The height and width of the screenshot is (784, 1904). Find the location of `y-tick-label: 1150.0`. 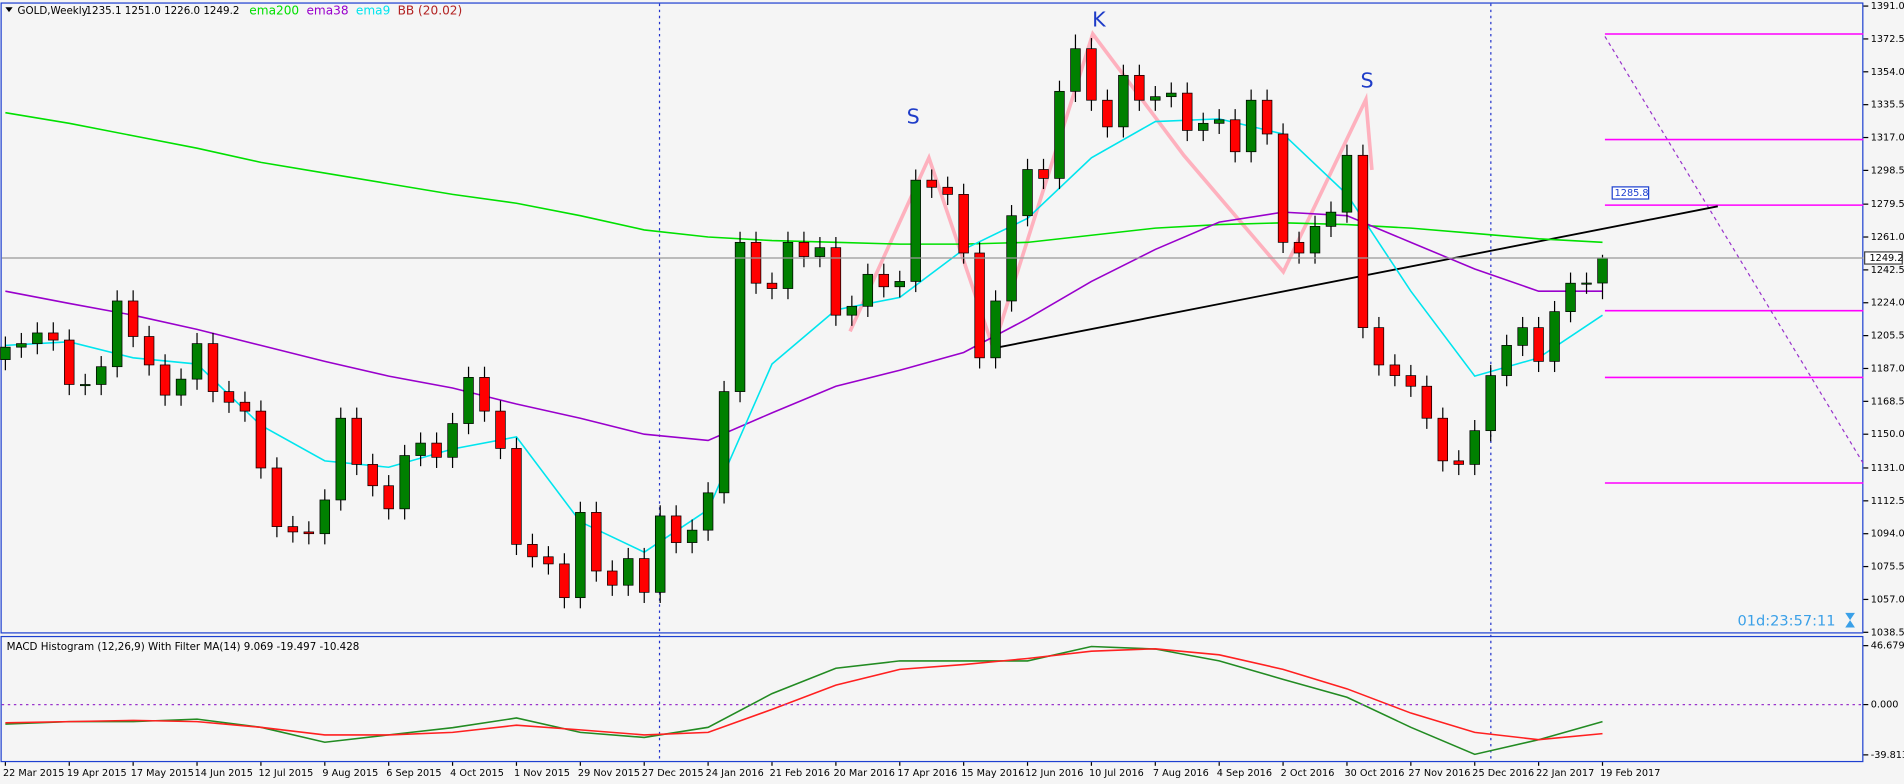

y-tick-label: 1150.0 is located at coordinates (1887, 434).